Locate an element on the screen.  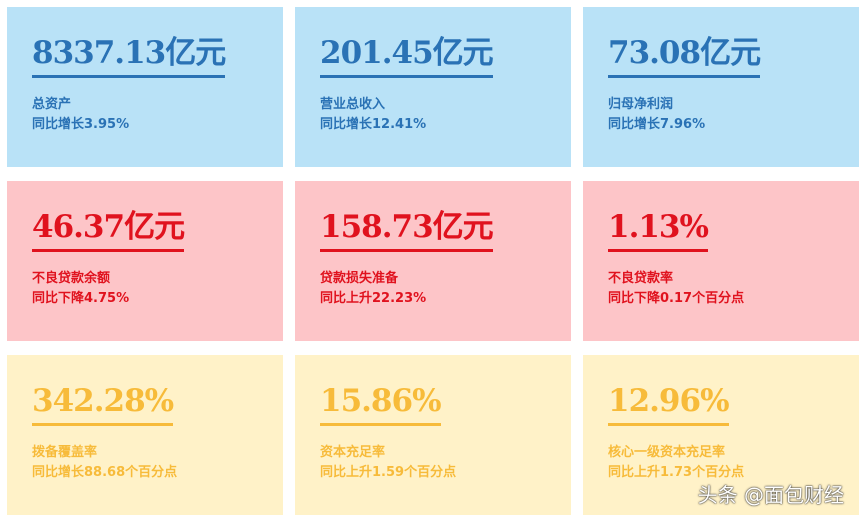
card-npl-balance: 46.37亿元 不良贷款余额 同比下降4.75% is located at coordinates (145, 261).